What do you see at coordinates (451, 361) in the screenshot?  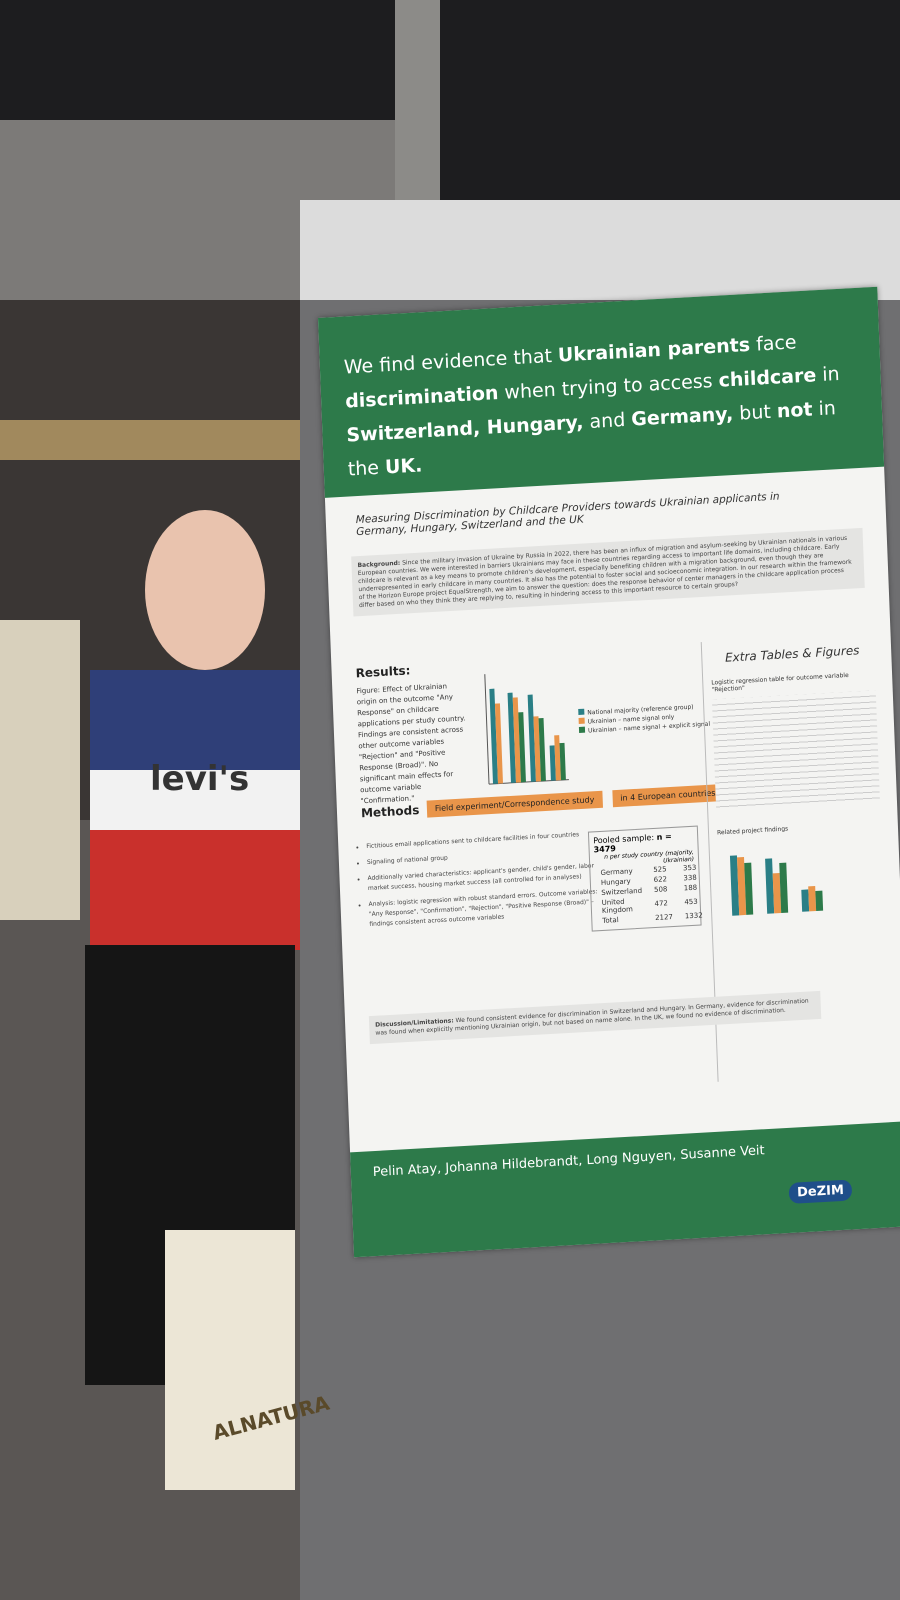 I see `title-segment: We find evidence that` at bounding box center [451, 361].